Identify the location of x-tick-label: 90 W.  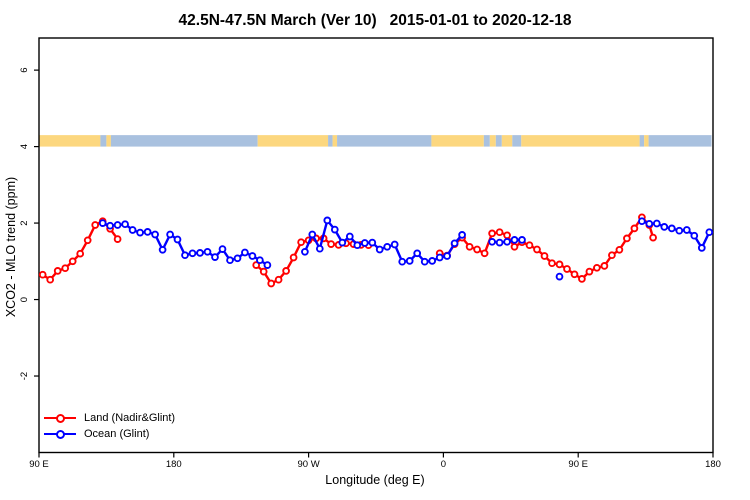
(309, 464).